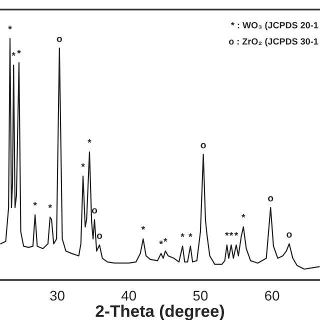  What do you see at coordinates (273, 42) in the screenshot?
I see `annotation: o : ZrO₂ (JCPDS 30-1` at bounding box center [273, 42].